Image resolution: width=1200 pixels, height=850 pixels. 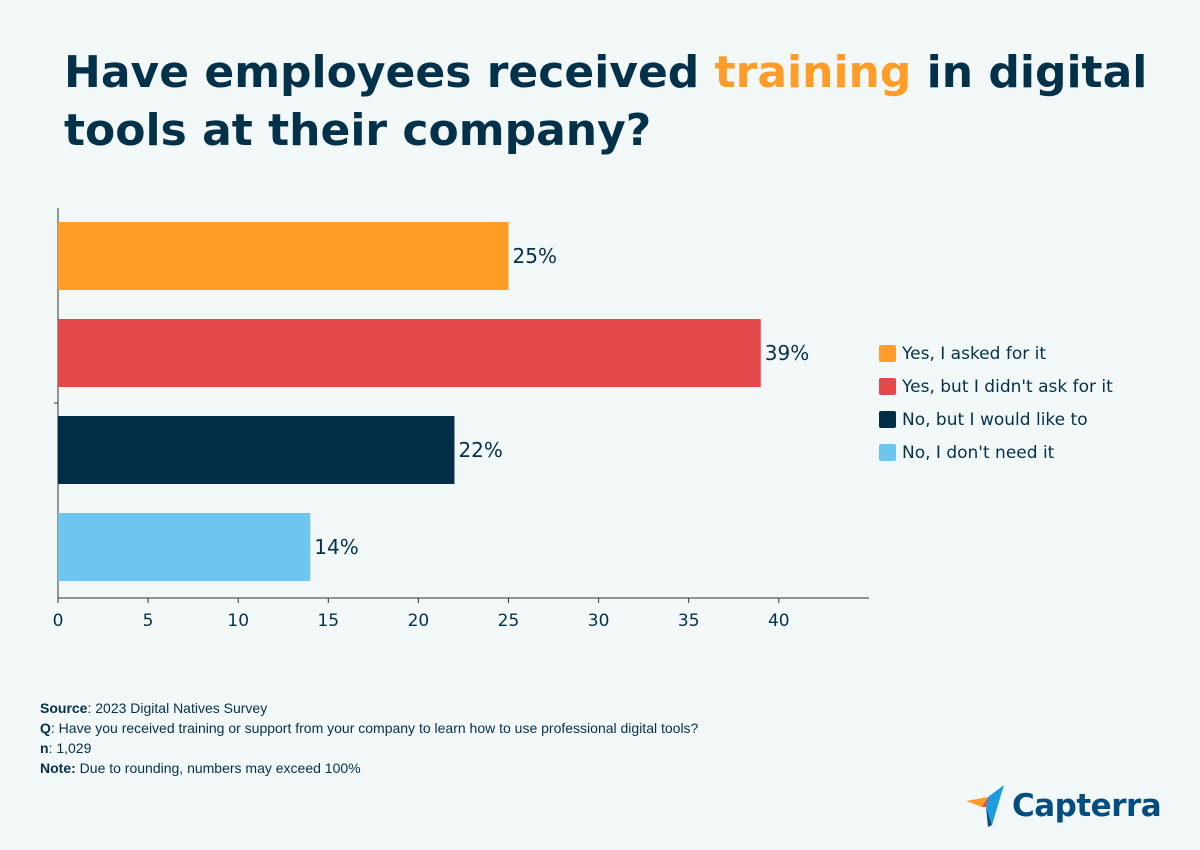 I want to click on x-tick-label: 5, so click(x=148, y=621).